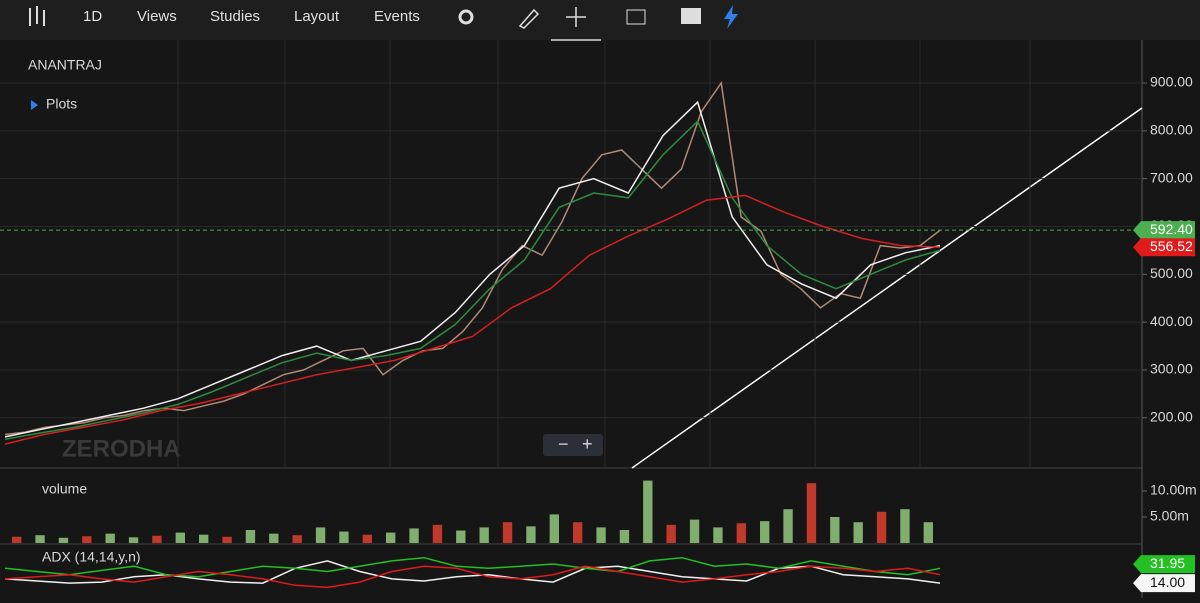 The width and height of the screenshot is (1200, 603). What do you see at coordinates (563, 444) in the screenshot?
I see `zoom-out: −` at bounding box center [563, 444].